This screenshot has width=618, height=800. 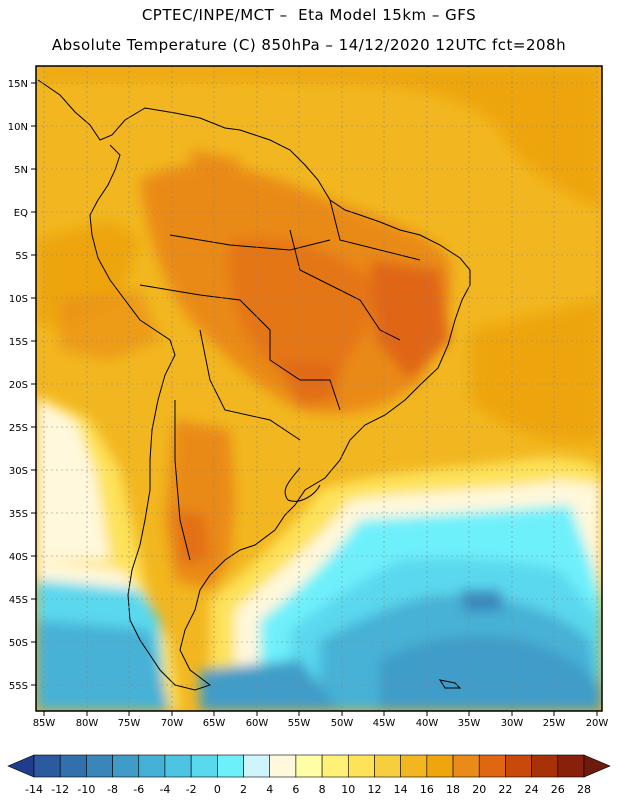 I want to click on lat-label: 5S, so click(x=21, y=256).